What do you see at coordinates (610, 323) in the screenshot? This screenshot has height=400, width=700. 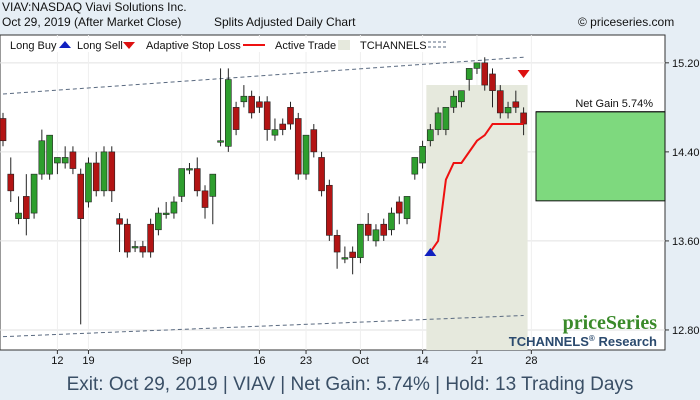 I see `priceseries-logo: priceSeries` at bounding box center [610, 323].